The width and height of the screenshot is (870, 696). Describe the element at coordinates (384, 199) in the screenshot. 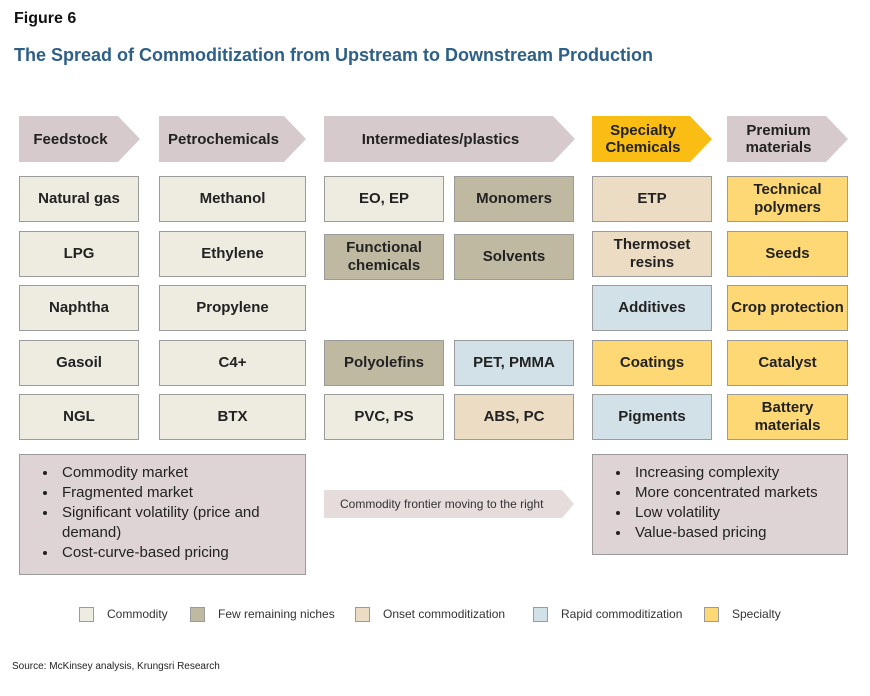

I see `cell-intermediate: EO, EP` at that location.